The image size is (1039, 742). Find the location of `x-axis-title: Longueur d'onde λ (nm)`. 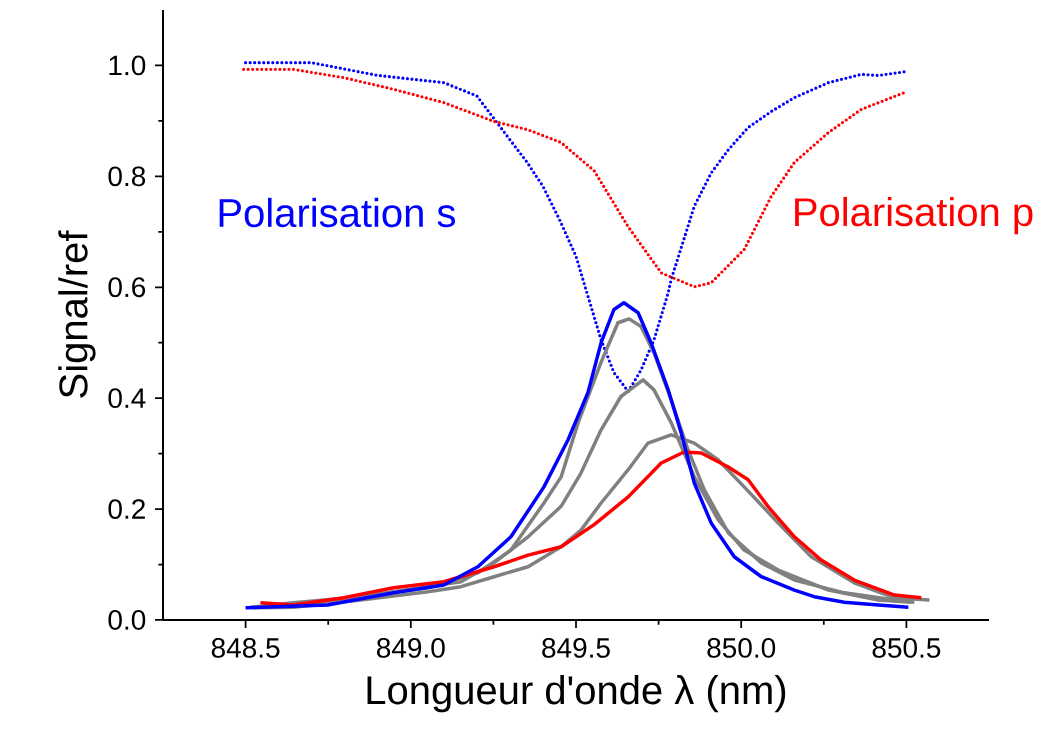

x-axis-title: Longueur d'onde λ (nm) is located at coordinates (576, 694).